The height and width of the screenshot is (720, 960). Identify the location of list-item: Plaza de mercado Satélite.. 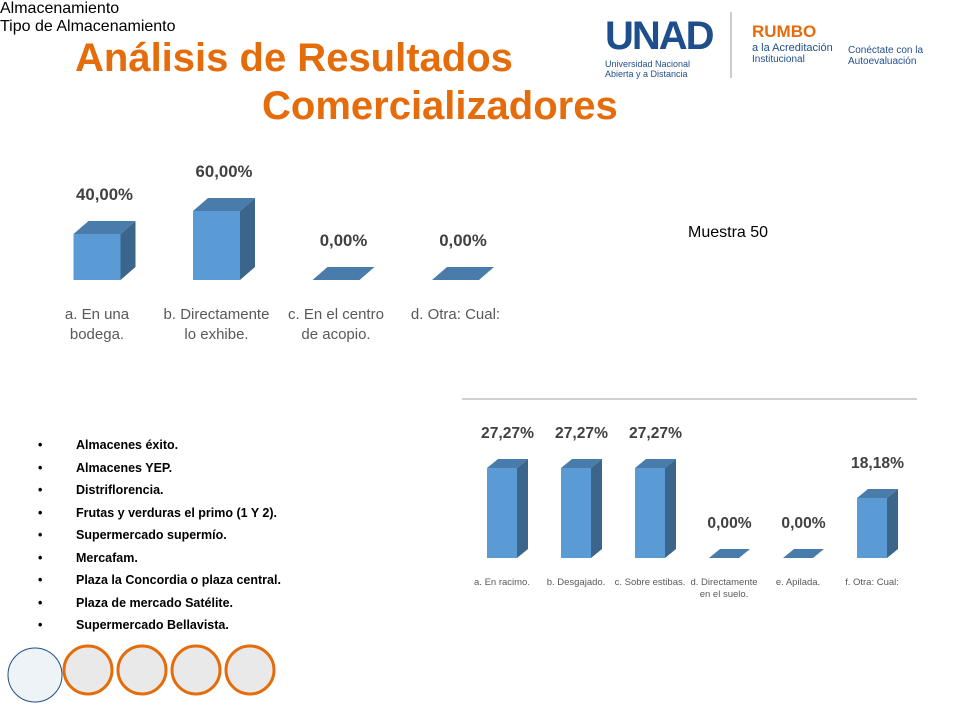
(159, 607).